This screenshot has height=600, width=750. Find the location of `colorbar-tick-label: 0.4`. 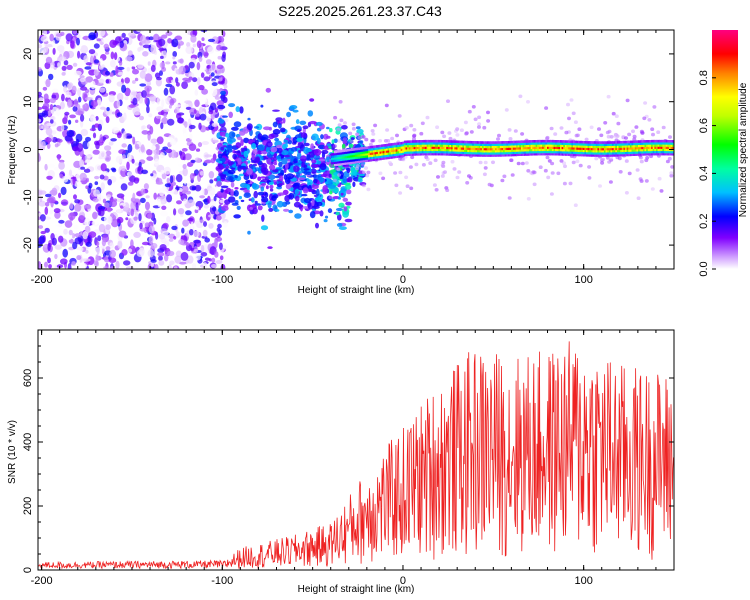

colorbar-tick-label: 0.4 is located at coordinates (704, 173).